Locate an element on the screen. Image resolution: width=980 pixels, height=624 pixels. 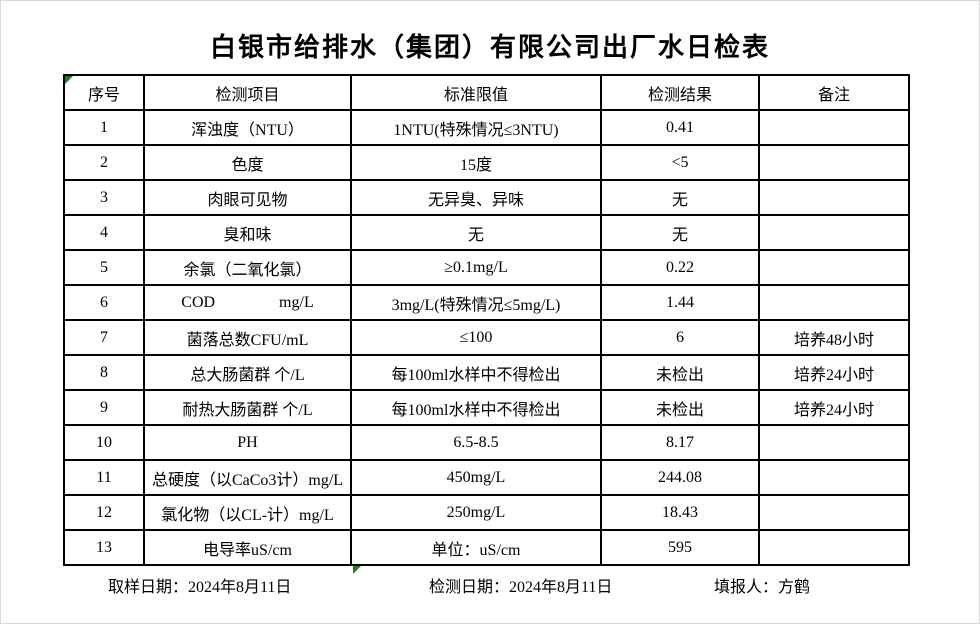
cell-item: 电导率uS/cm is located at coordinates (247, 547).